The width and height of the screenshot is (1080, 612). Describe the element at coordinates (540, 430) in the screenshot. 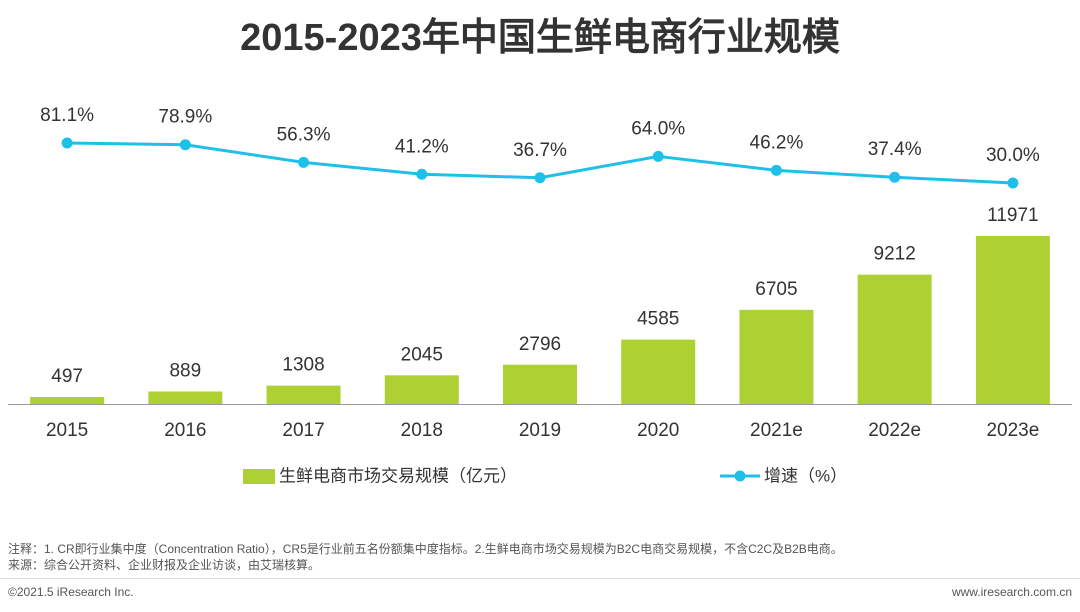

I see `x-tick-label: 2019` at that location.